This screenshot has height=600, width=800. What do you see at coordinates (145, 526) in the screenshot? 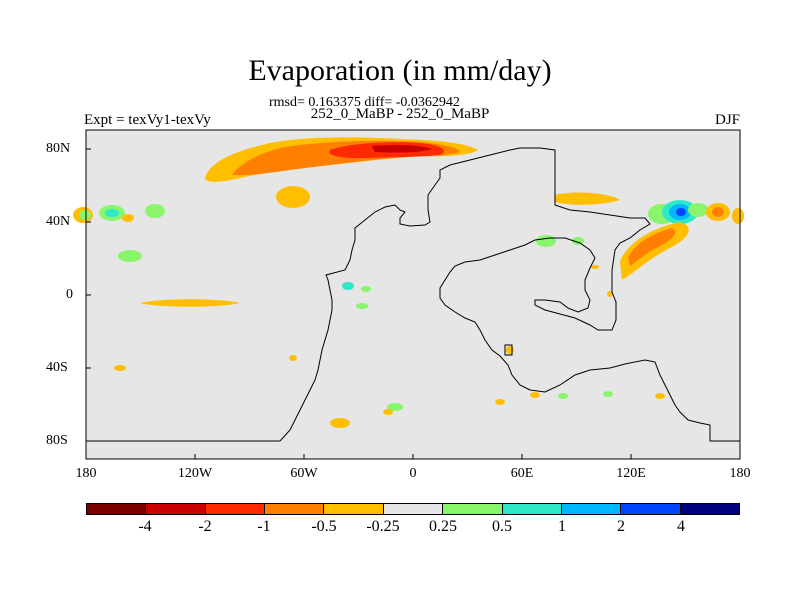
I see `colorbar-label: -4` at bounding box center [145, 526].